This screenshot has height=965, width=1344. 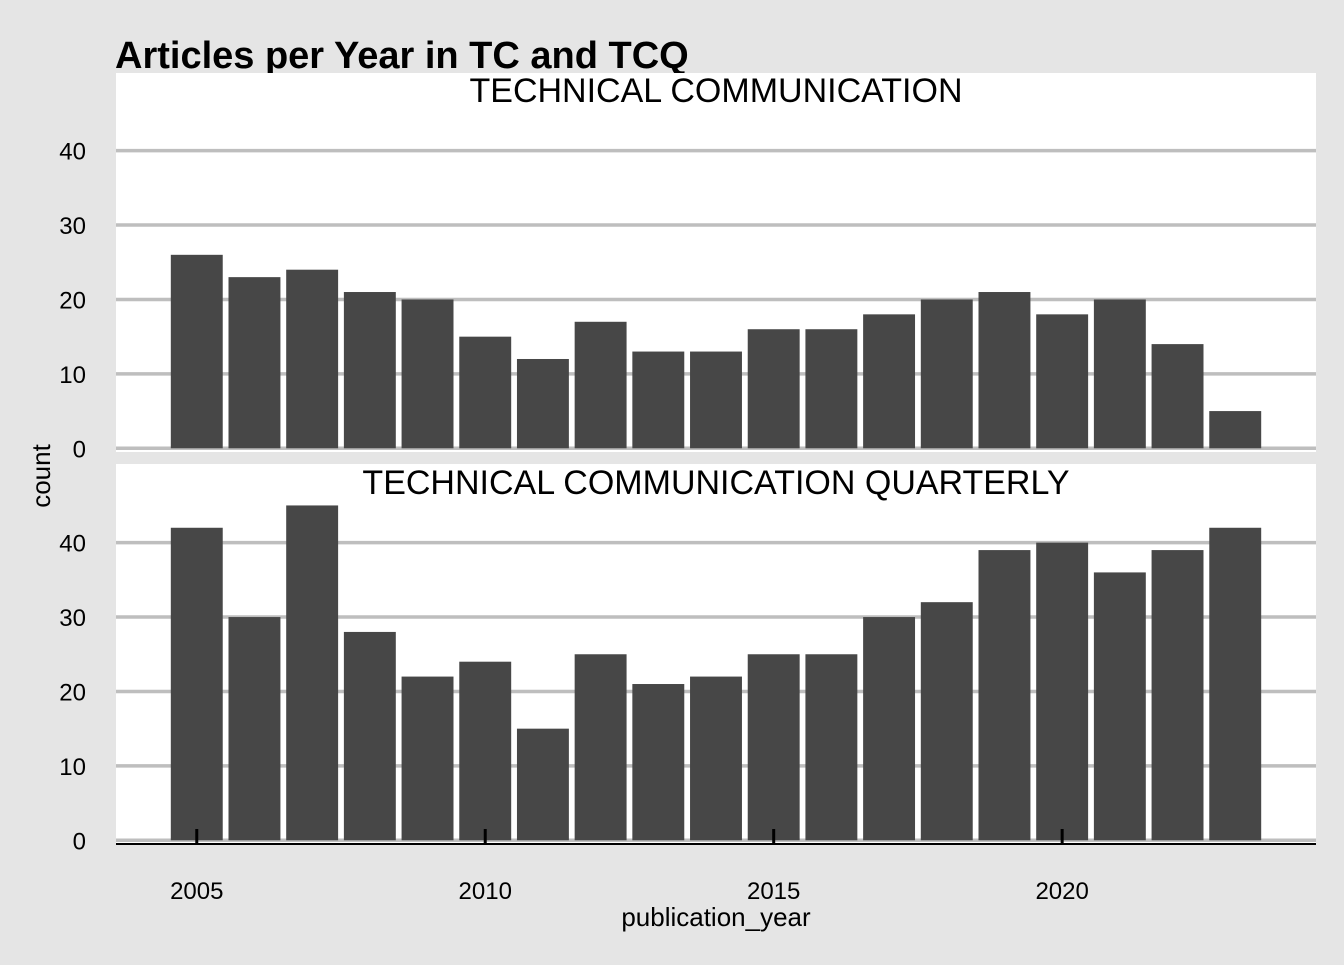 What do you see at coordinates (716, 91) in the screenshot?
I see `facet-strip-label: TECHNICAL COMMUNICATION` at bounding box center [716, 91].